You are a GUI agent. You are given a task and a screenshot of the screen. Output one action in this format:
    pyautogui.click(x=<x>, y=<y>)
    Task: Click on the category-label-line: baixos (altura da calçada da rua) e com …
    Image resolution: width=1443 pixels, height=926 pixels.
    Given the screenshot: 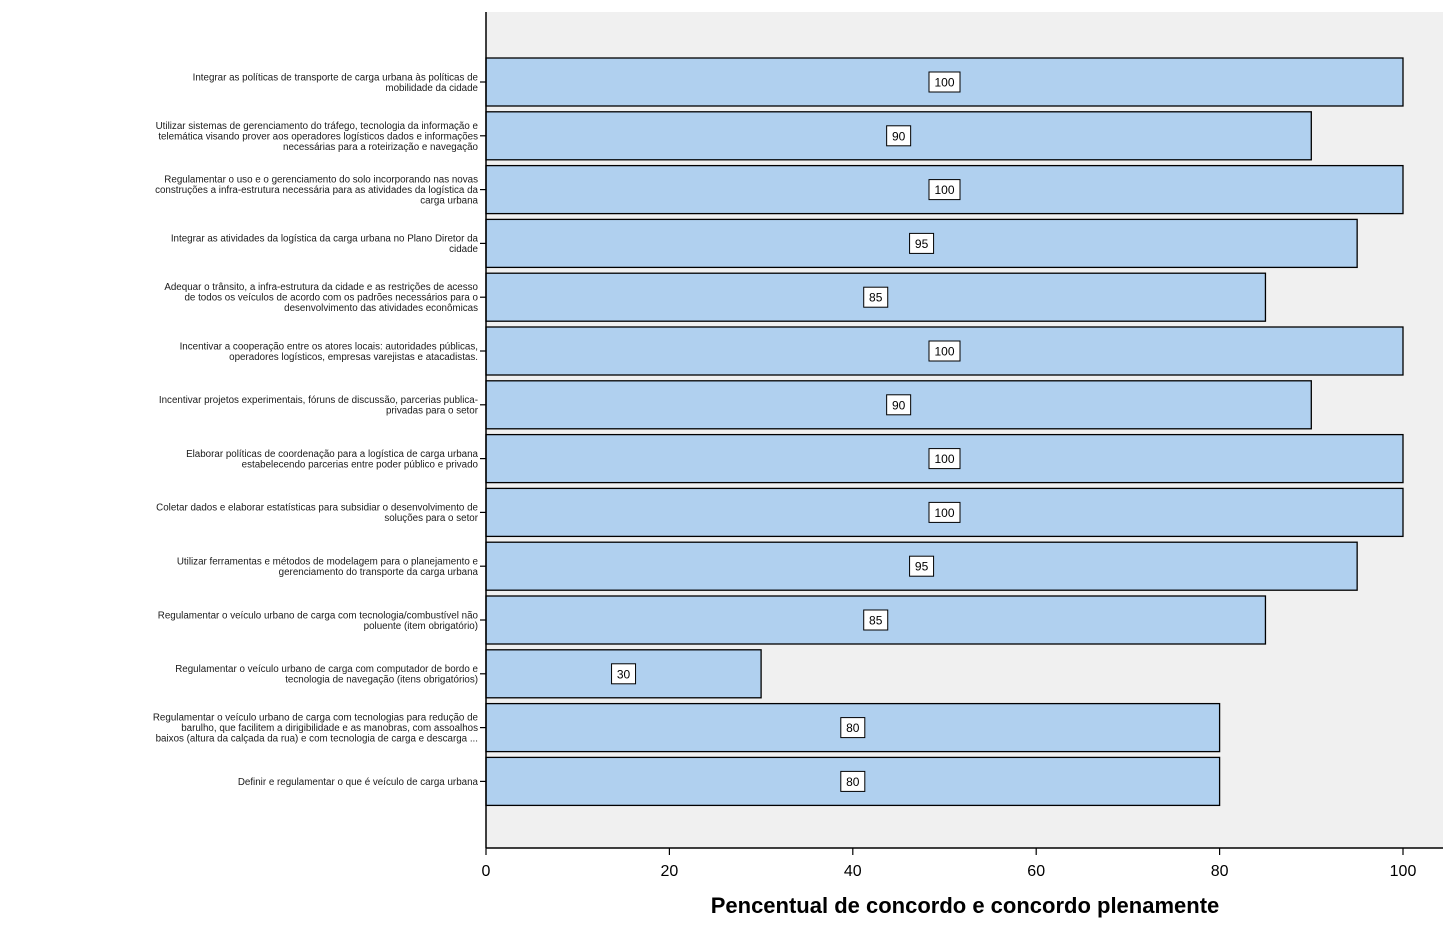 What is the action you would take?
    pyautogui.click(x=317, y=739)
    